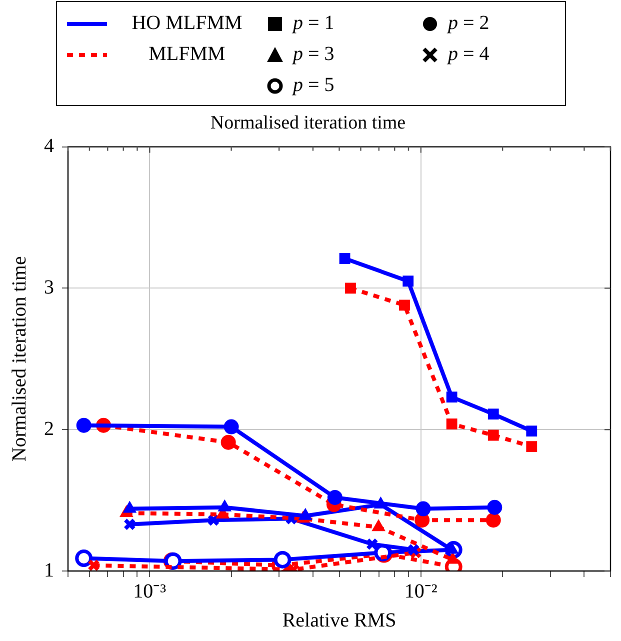  What do you see at coordinates (187, 23) in the screenshot?
I see `legend-label: HO MLFMM` at bounding box center [187, 23].